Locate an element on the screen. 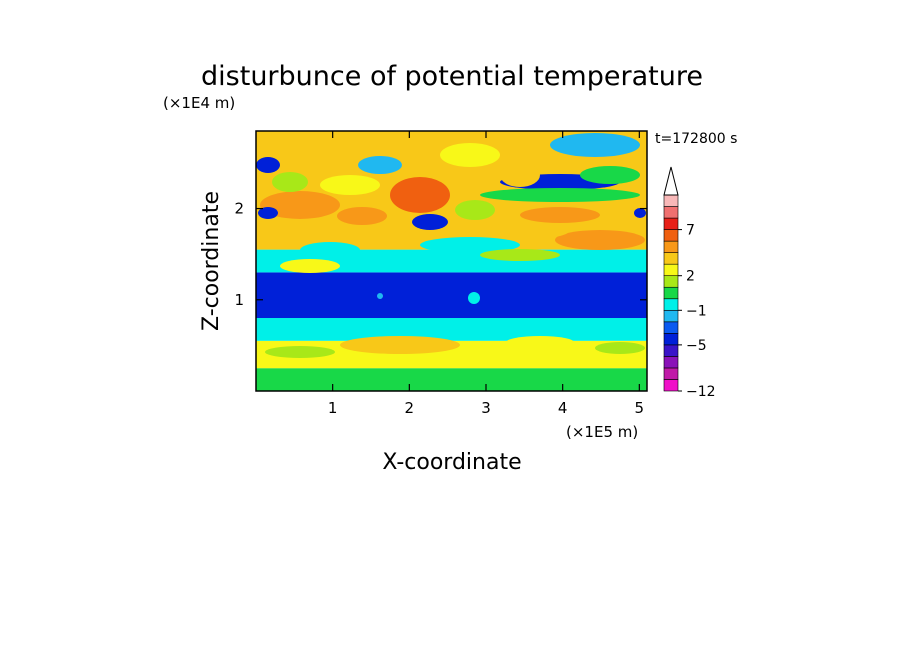 The height and width of the screenshot is (654, 904). x-tick-label: 5 is located at coordinates (640, 408).